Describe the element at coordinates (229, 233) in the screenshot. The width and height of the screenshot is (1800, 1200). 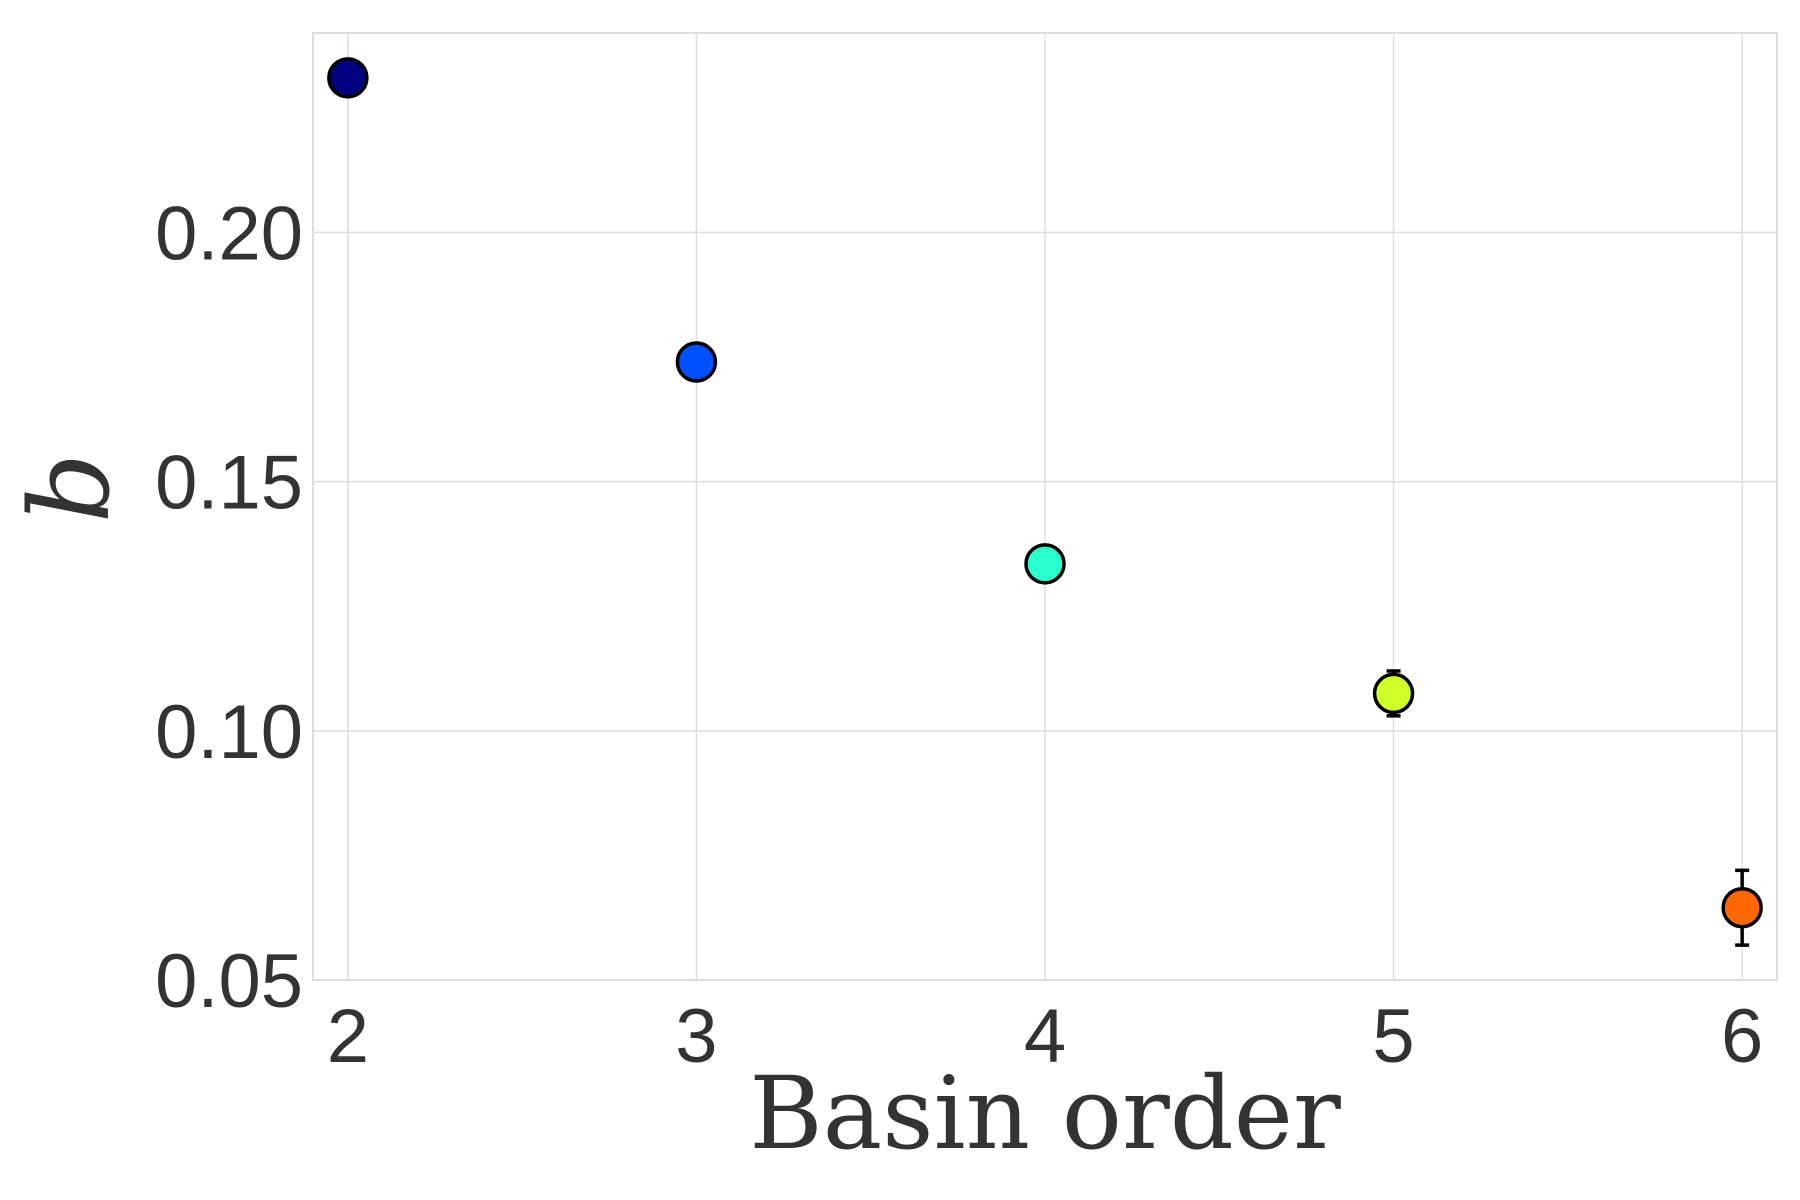
I see `y-tick-label: 0.20` at that location.